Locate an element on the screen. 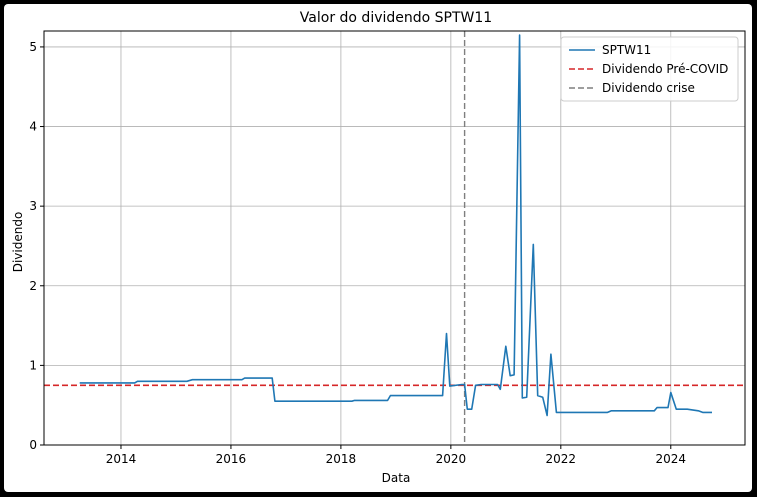  y-axis-label: Dividendo is located at coordinates (18, 242).